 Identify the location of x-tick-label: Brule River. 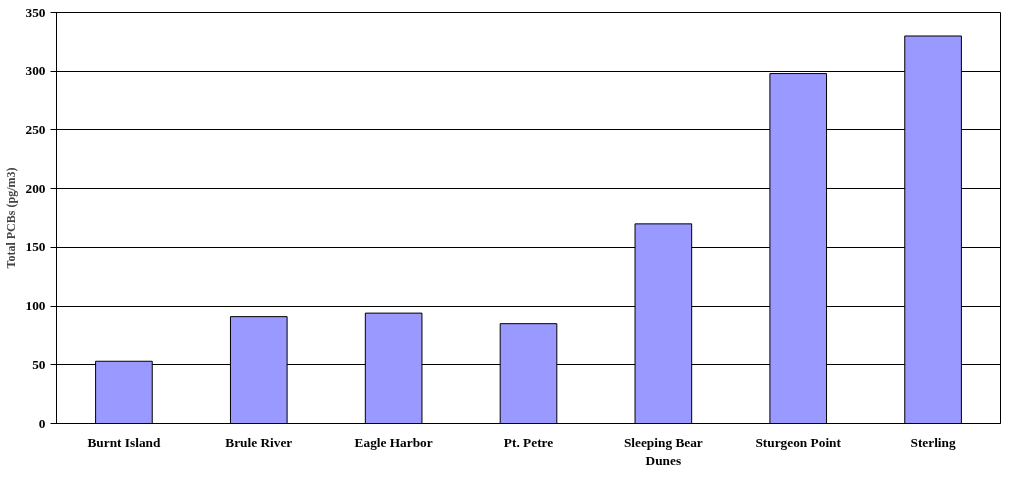
(259, 442).